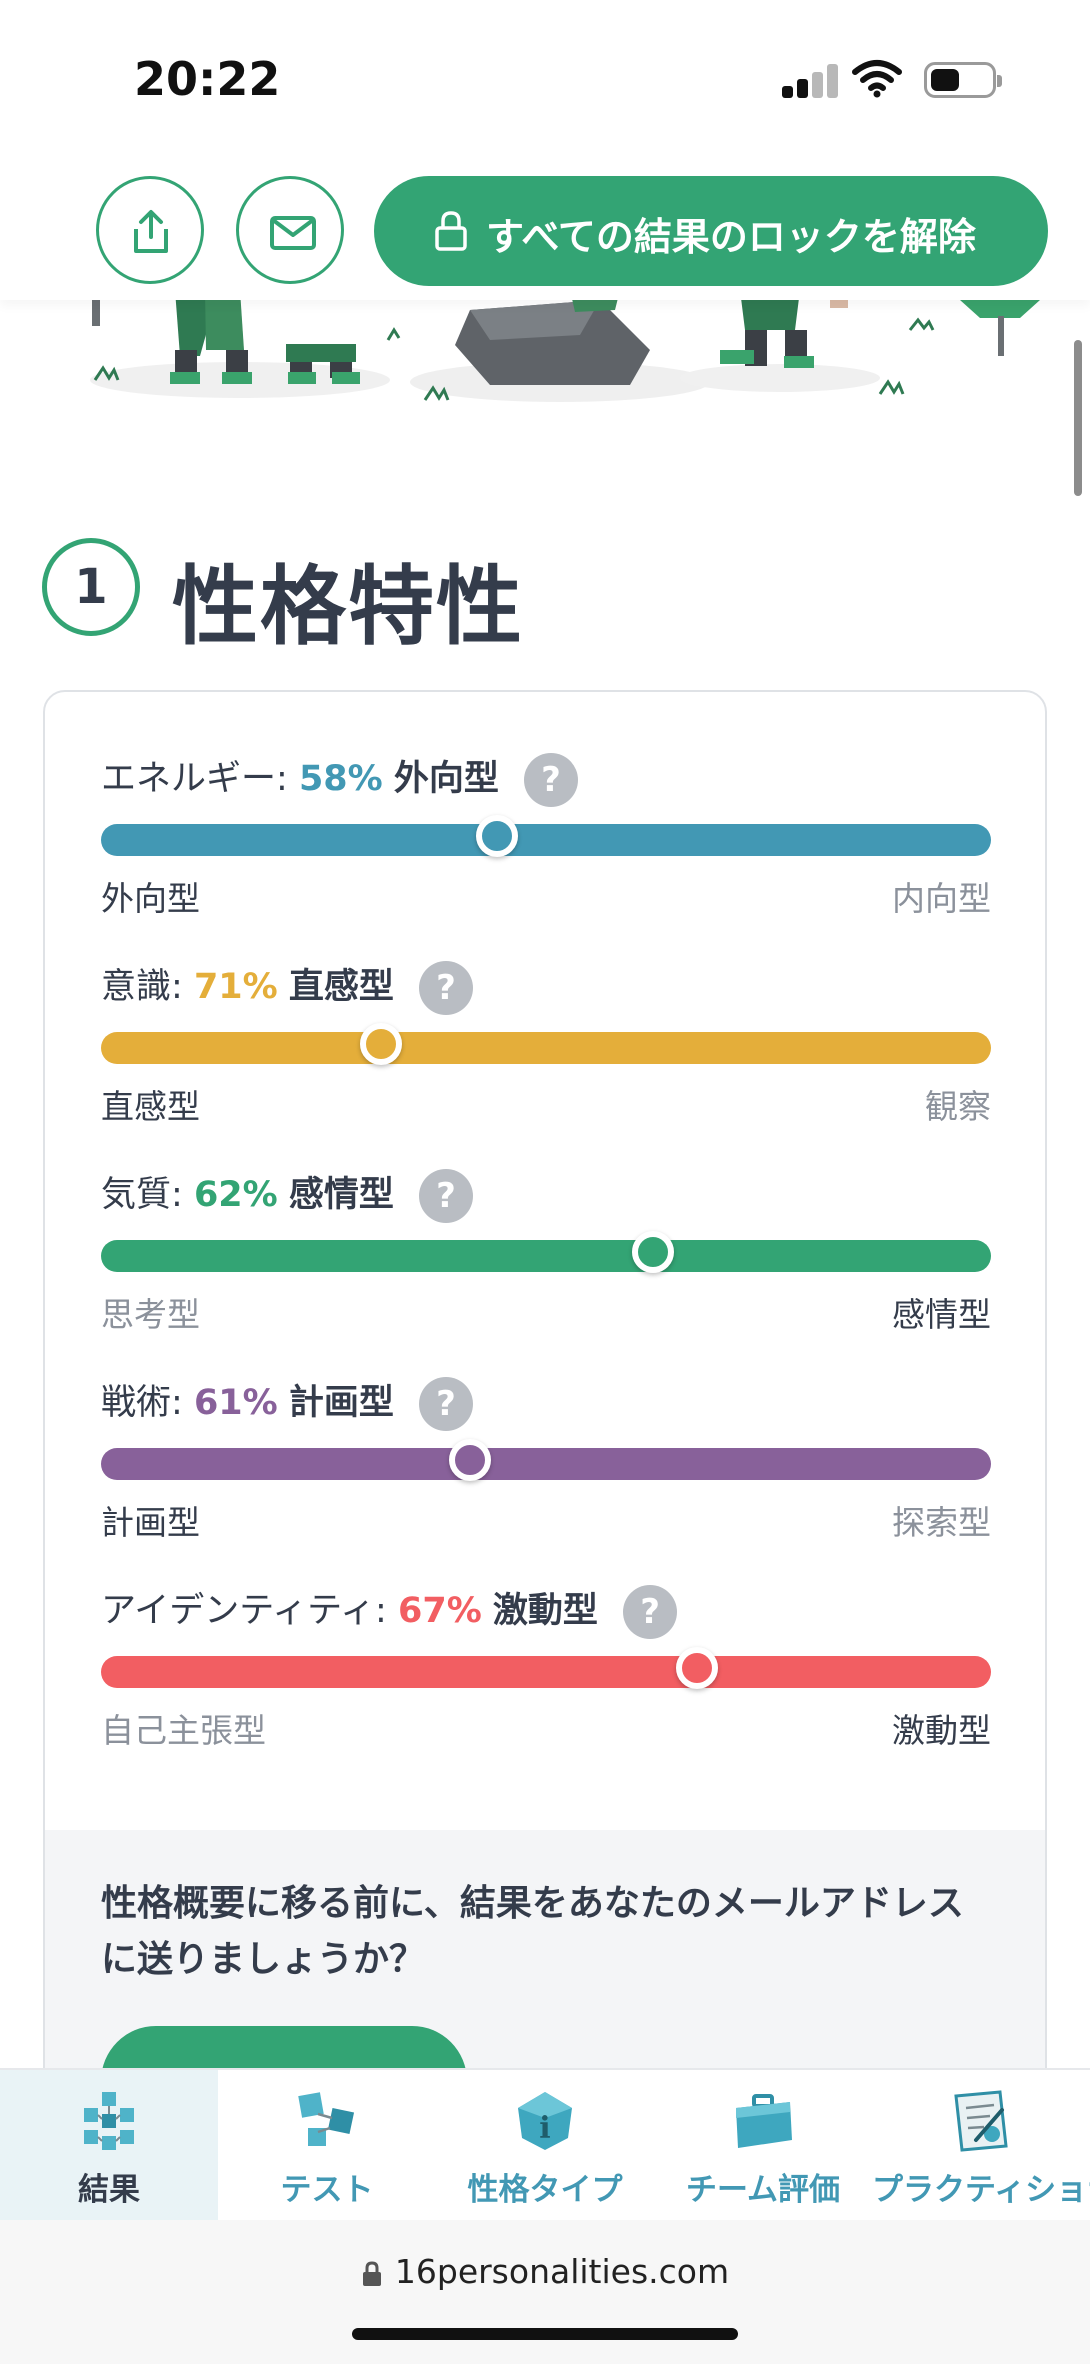 Image resolution: width=1090 pixels, height=2364 pixels. Describe the element at coordinates (340, 779) in the screenshot. I see `trait-percent: 58%` at that location.